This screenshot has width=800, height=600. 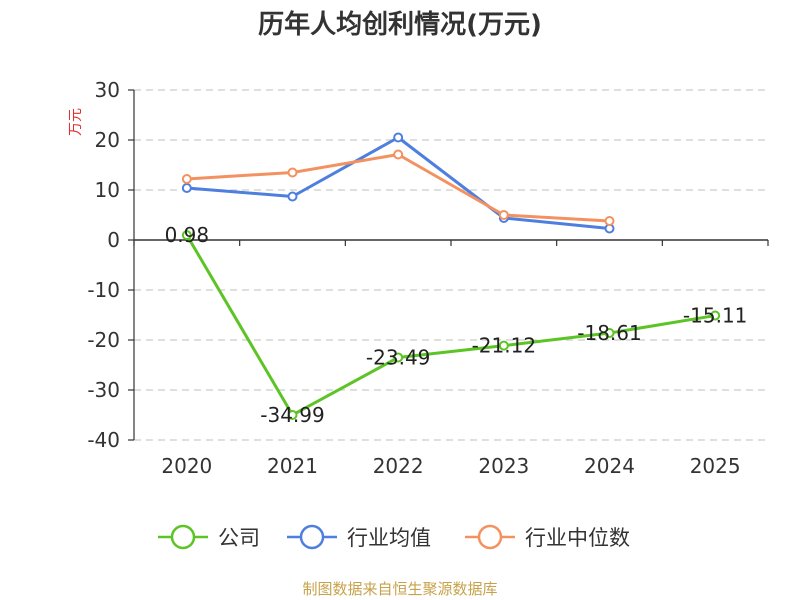 I want to click on y-tick-label: 10, so click(x=107, y=190).